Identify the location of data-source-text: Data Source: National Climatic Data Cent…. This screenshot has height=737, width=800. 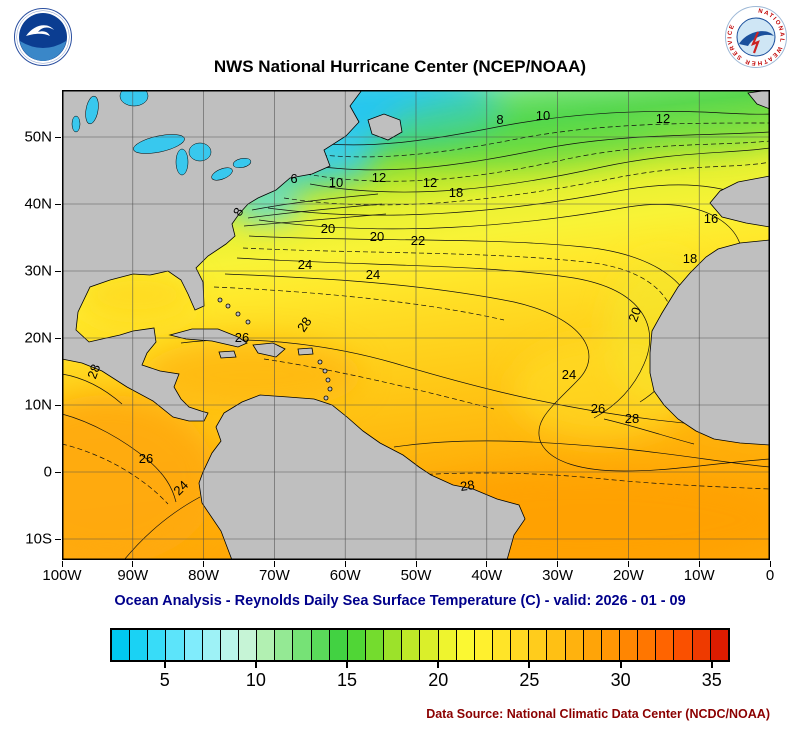
(598, 714).